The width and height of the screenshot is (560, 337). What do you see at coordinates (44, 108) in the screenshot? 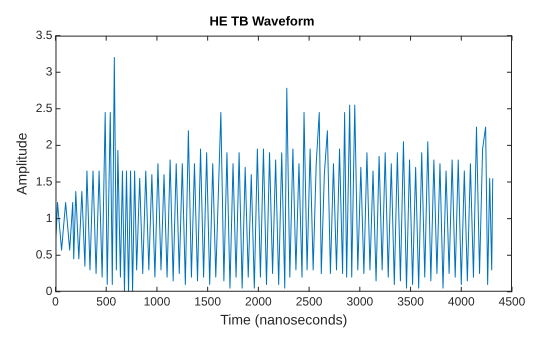
I see `y-tick-label: 2.5` at bounding box center [44, 108].